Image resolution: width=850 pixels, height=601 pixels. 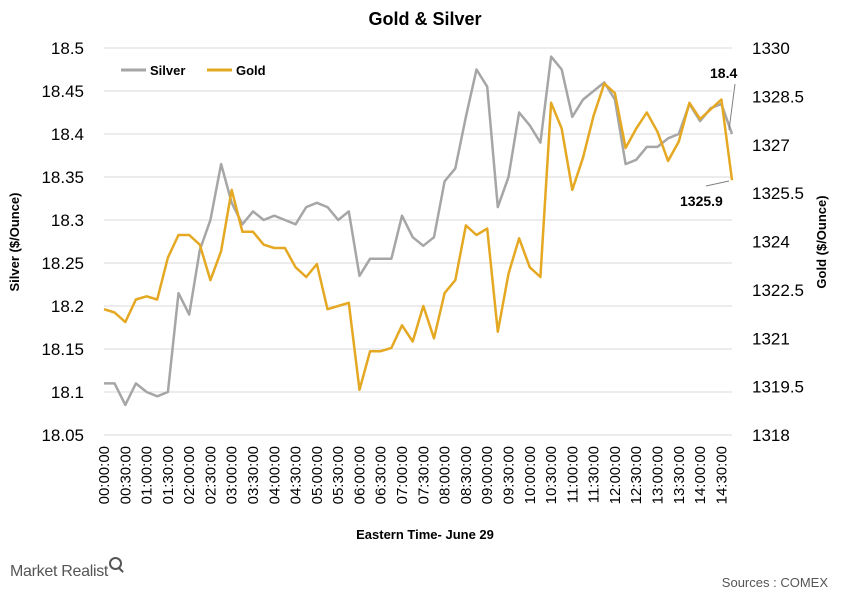 What do you see at coordinates (778, 290) in the screenshot?
I see `right-tick-label: 1322.5` at bounding box center [778, 290].